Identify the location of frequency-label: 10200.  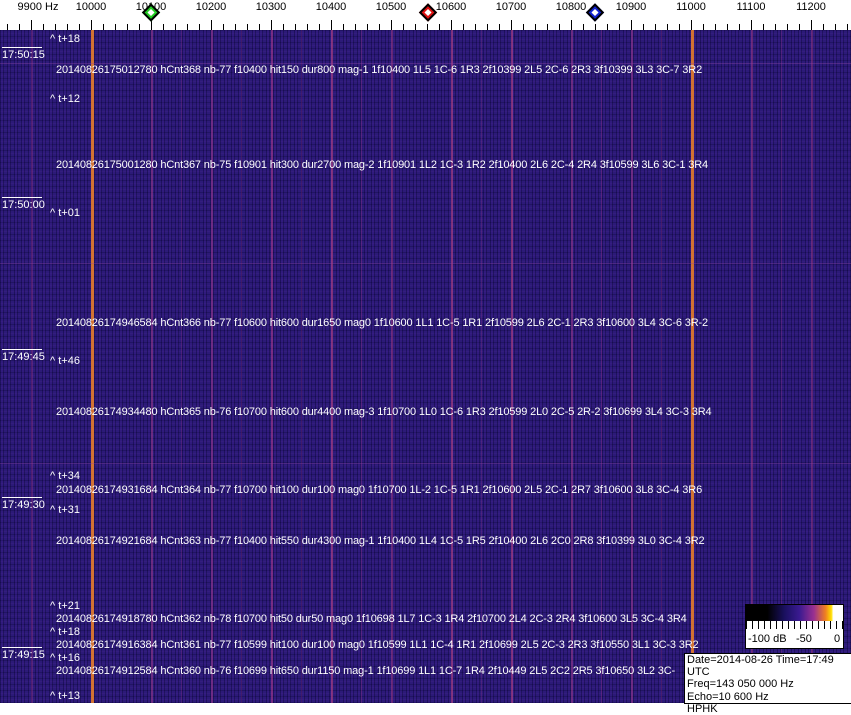
(211, 7).